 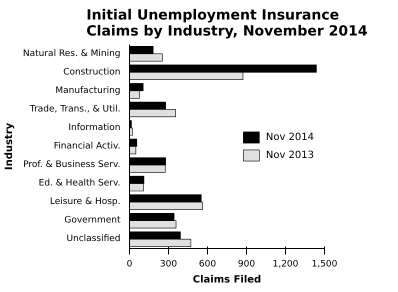 I want to click on y-tick-label: Construction, so click(x=92, y=72).